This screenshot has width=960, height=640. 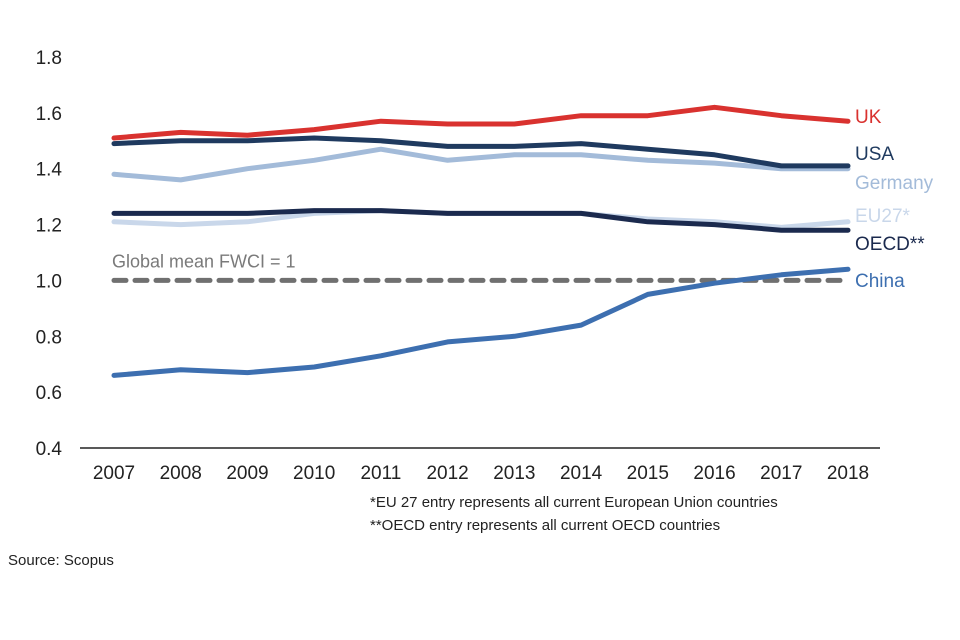 I want to click on x-tick-label: 2012, so click(x=447, y=473).